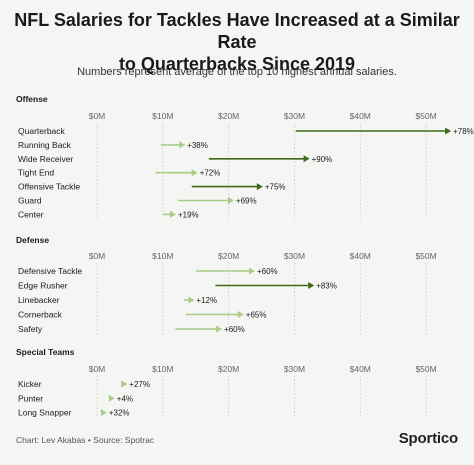 Image resolution: width=474 pixels, height=465 pixels. Describe the element at coordinates (256, 315) in the screenshot. I see `change-label: +65%` at that location.